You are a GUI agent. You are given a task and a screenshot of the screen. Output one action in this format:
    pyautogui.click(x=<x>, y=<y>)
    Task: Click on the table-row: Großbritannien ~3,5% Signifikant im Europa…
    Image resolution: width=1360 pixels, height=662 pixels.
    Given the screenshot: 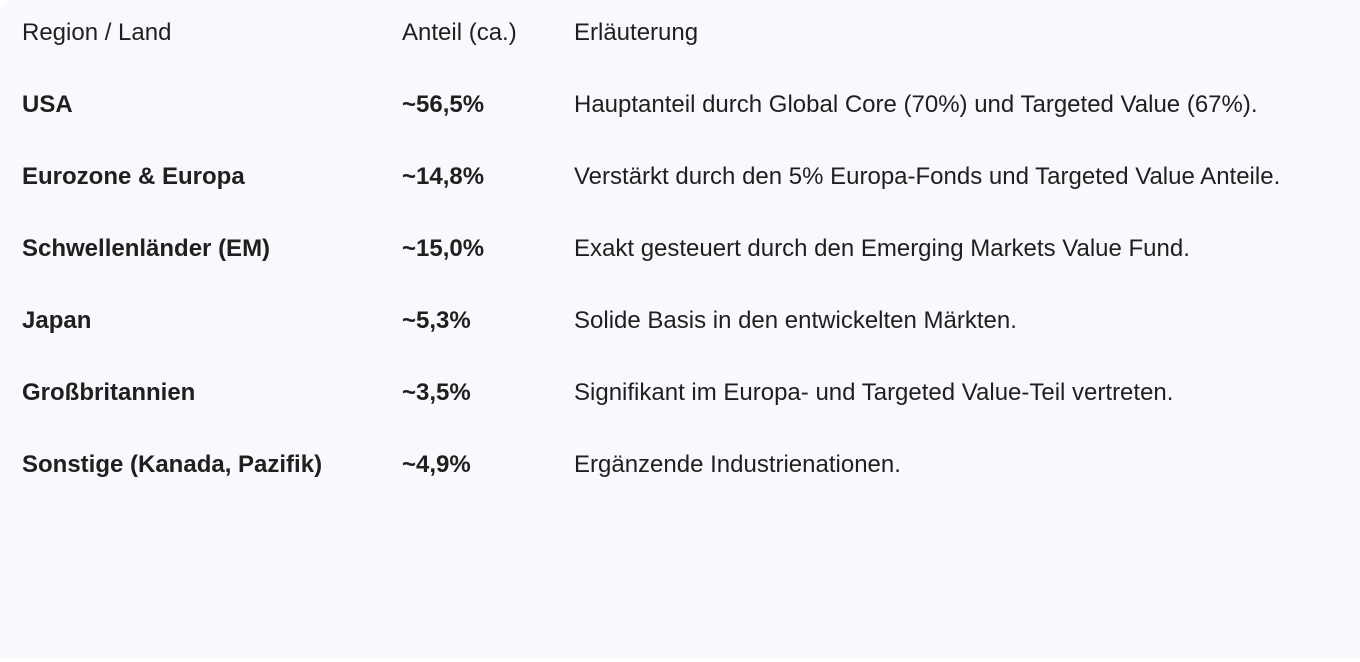 What is the action you would take?
    pyautogui.click(x=678, y=393)
    